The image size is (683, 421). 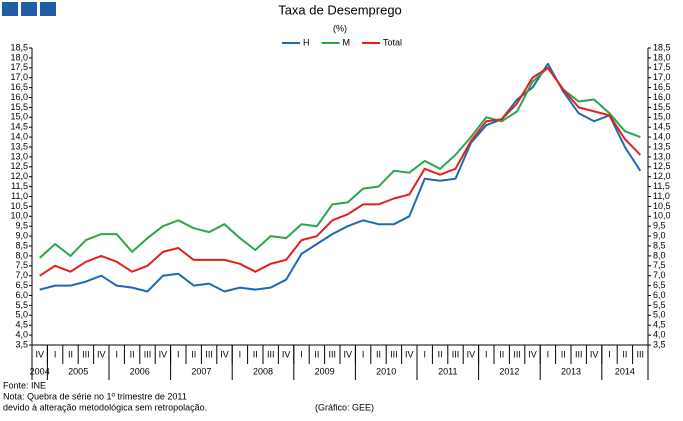 I want to click on y-tick-label: 3,5, so click(x=21, y=344).